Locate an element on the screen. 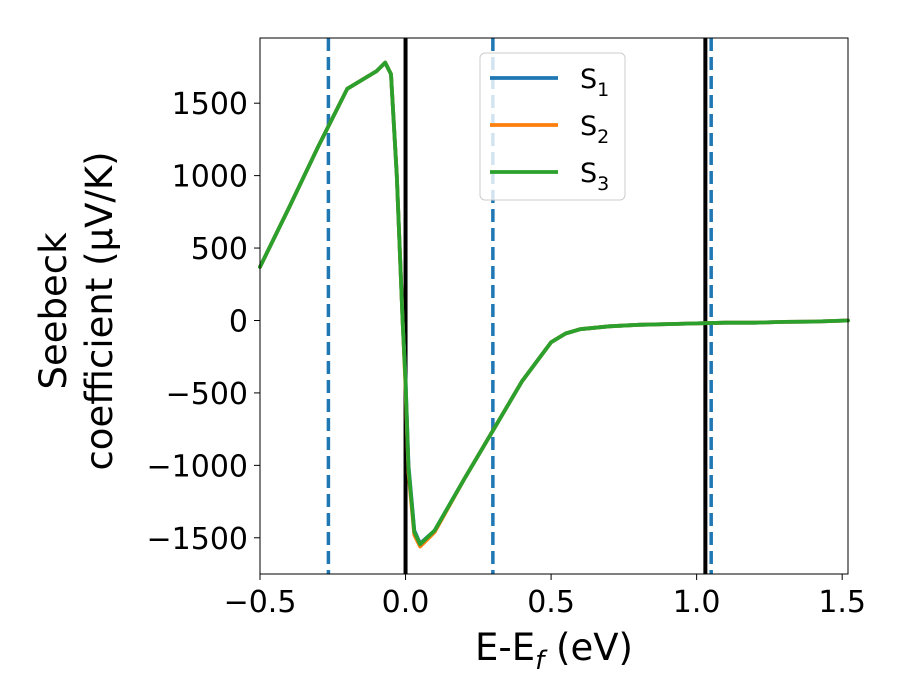  legend-label-1: S1 is located at coordinates (594, 82).